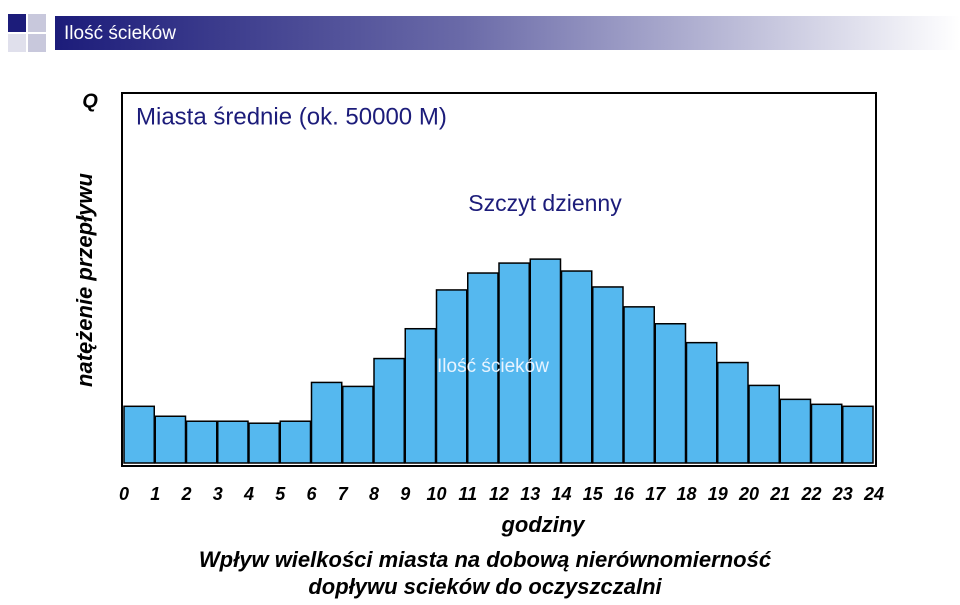  Describe the element at coordinates (655, 494) in the screenshot. I see `x-tick-label: 17` at that location.